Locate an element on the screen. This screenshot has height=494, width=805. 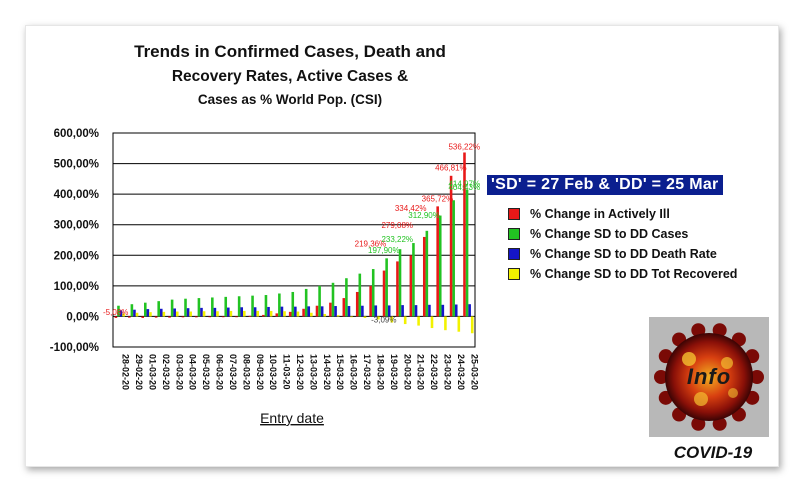
x-tick-label: 28-02-20 is located at coordinates (126, 372).